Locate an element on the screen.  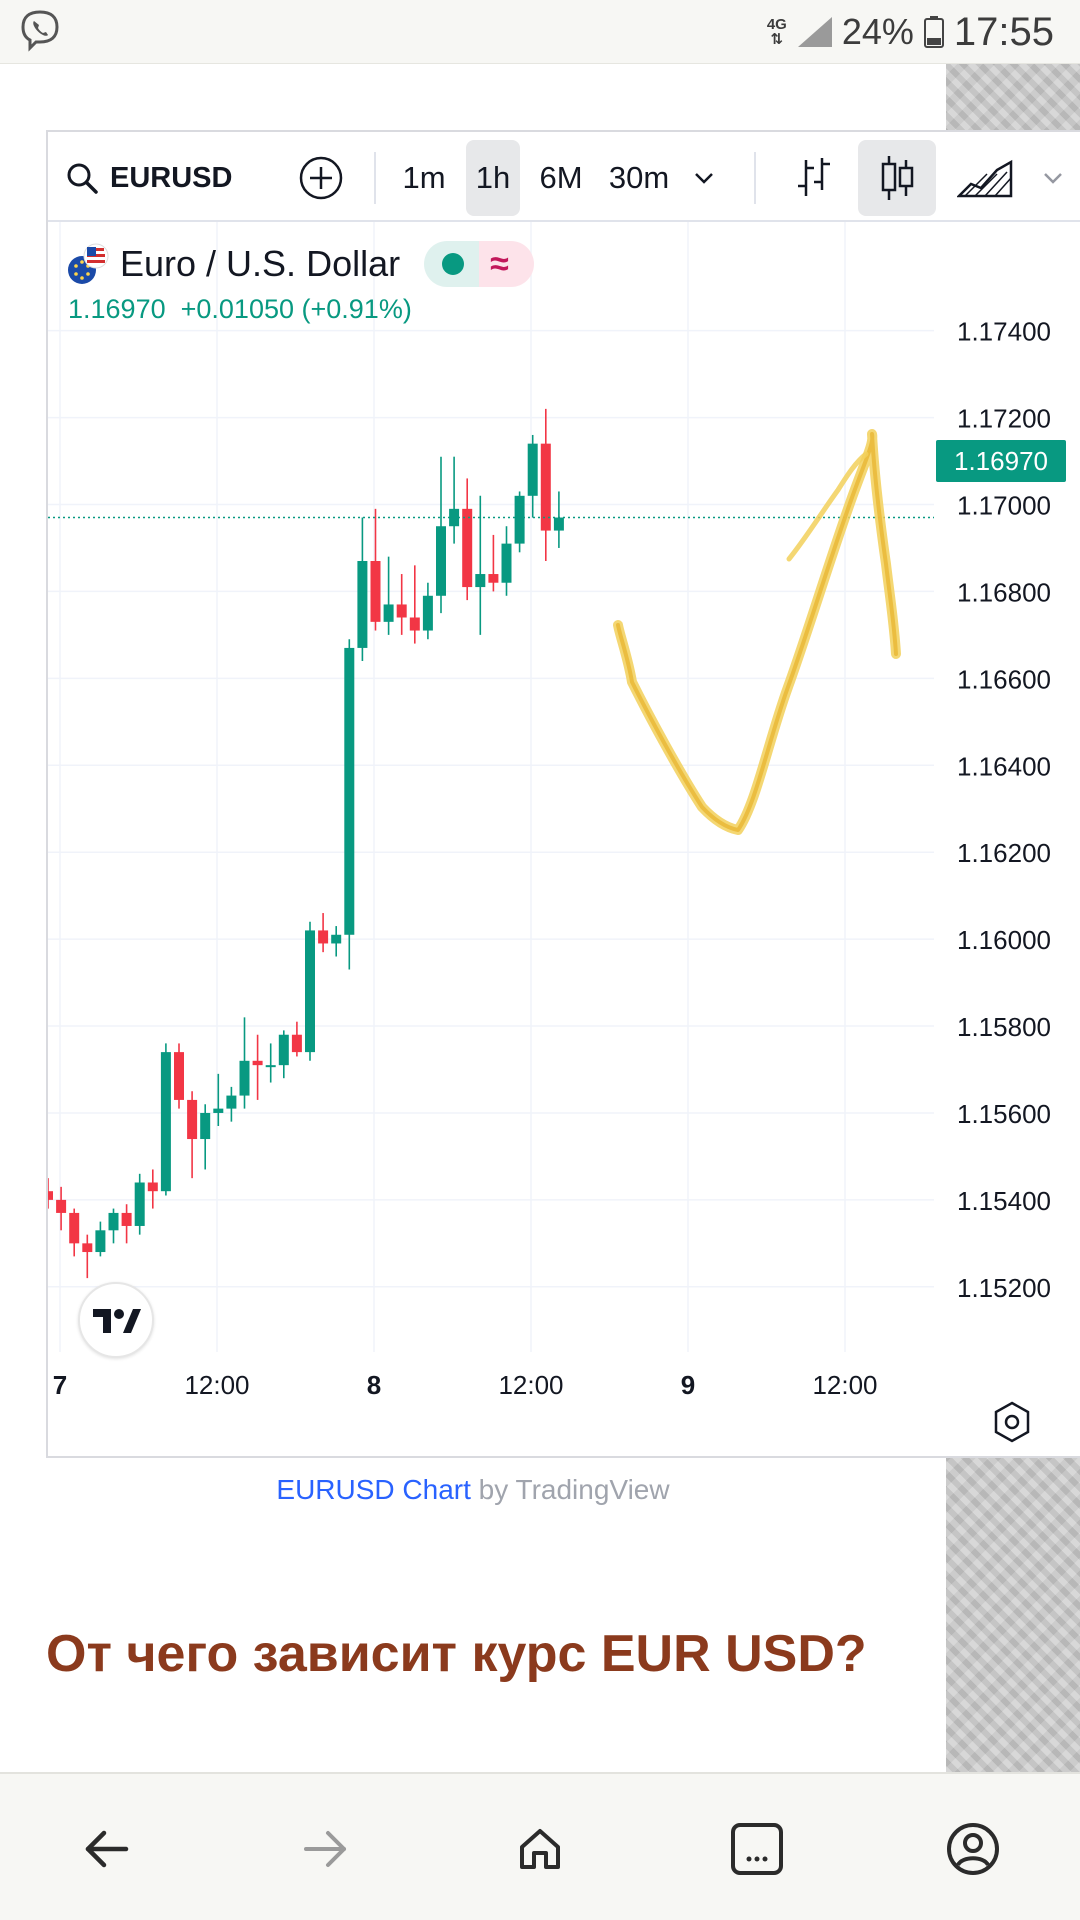
price-tick-label: 1.16800 is located at coordinates (1004, 592).